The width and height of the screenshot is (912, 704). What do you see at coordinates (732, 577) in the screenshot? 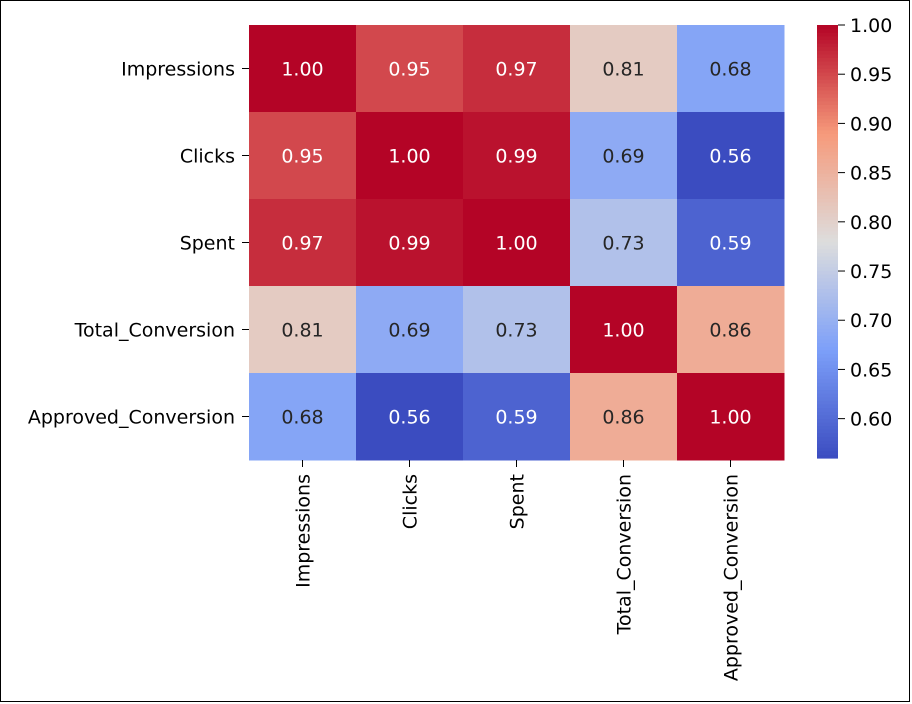
I see `x-tick-label: Approved_Conversion` at bounding box center [732, 577].